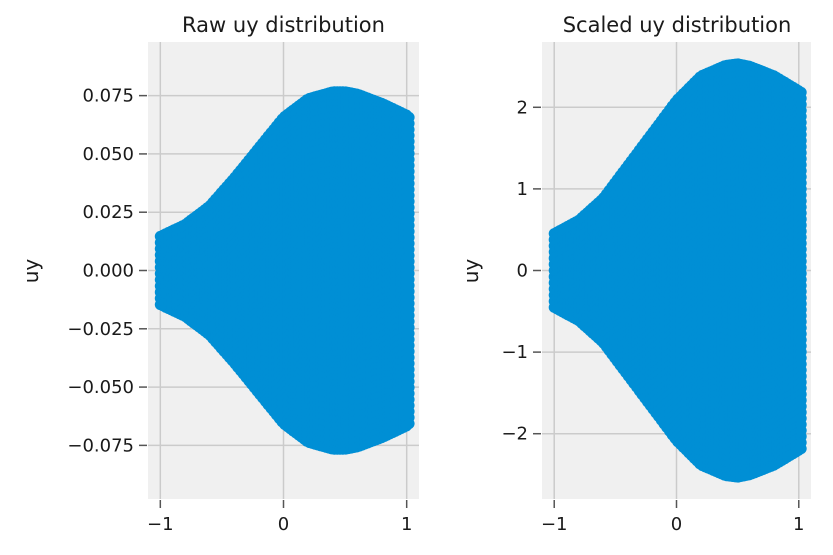  What do you see at coordinates (100, 329) in the screenshot?
I see `raw-y-tick-label: −0.025` at bounding box center [100, 329].